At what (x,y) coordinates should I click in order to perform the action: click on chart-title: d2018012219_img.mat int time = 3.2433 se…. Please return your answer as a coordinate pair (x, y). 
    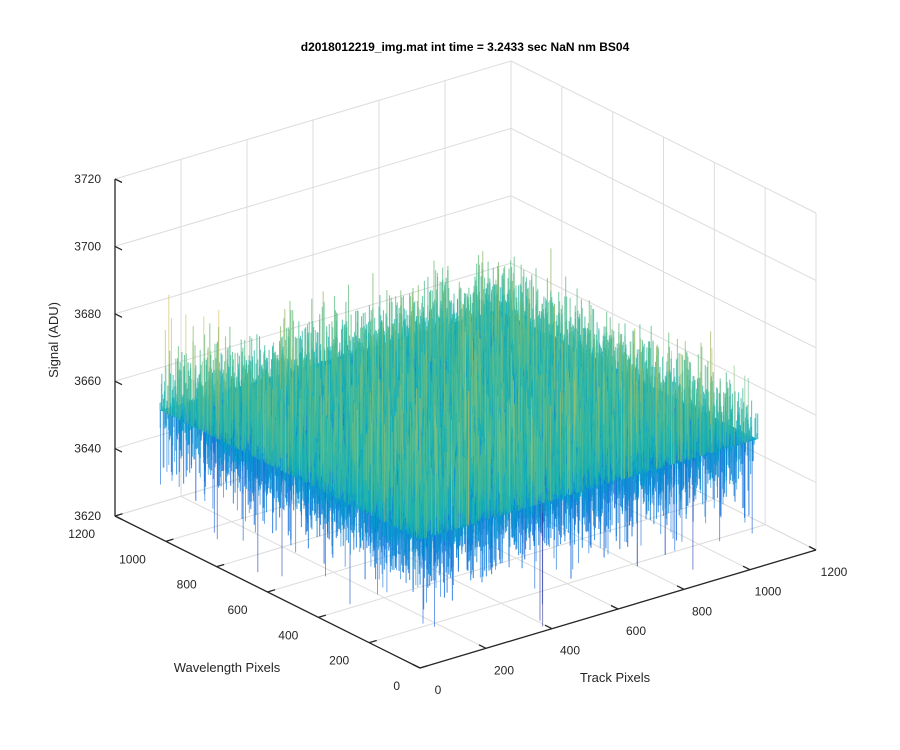
    Looking at the image, I should click on (465, 47).